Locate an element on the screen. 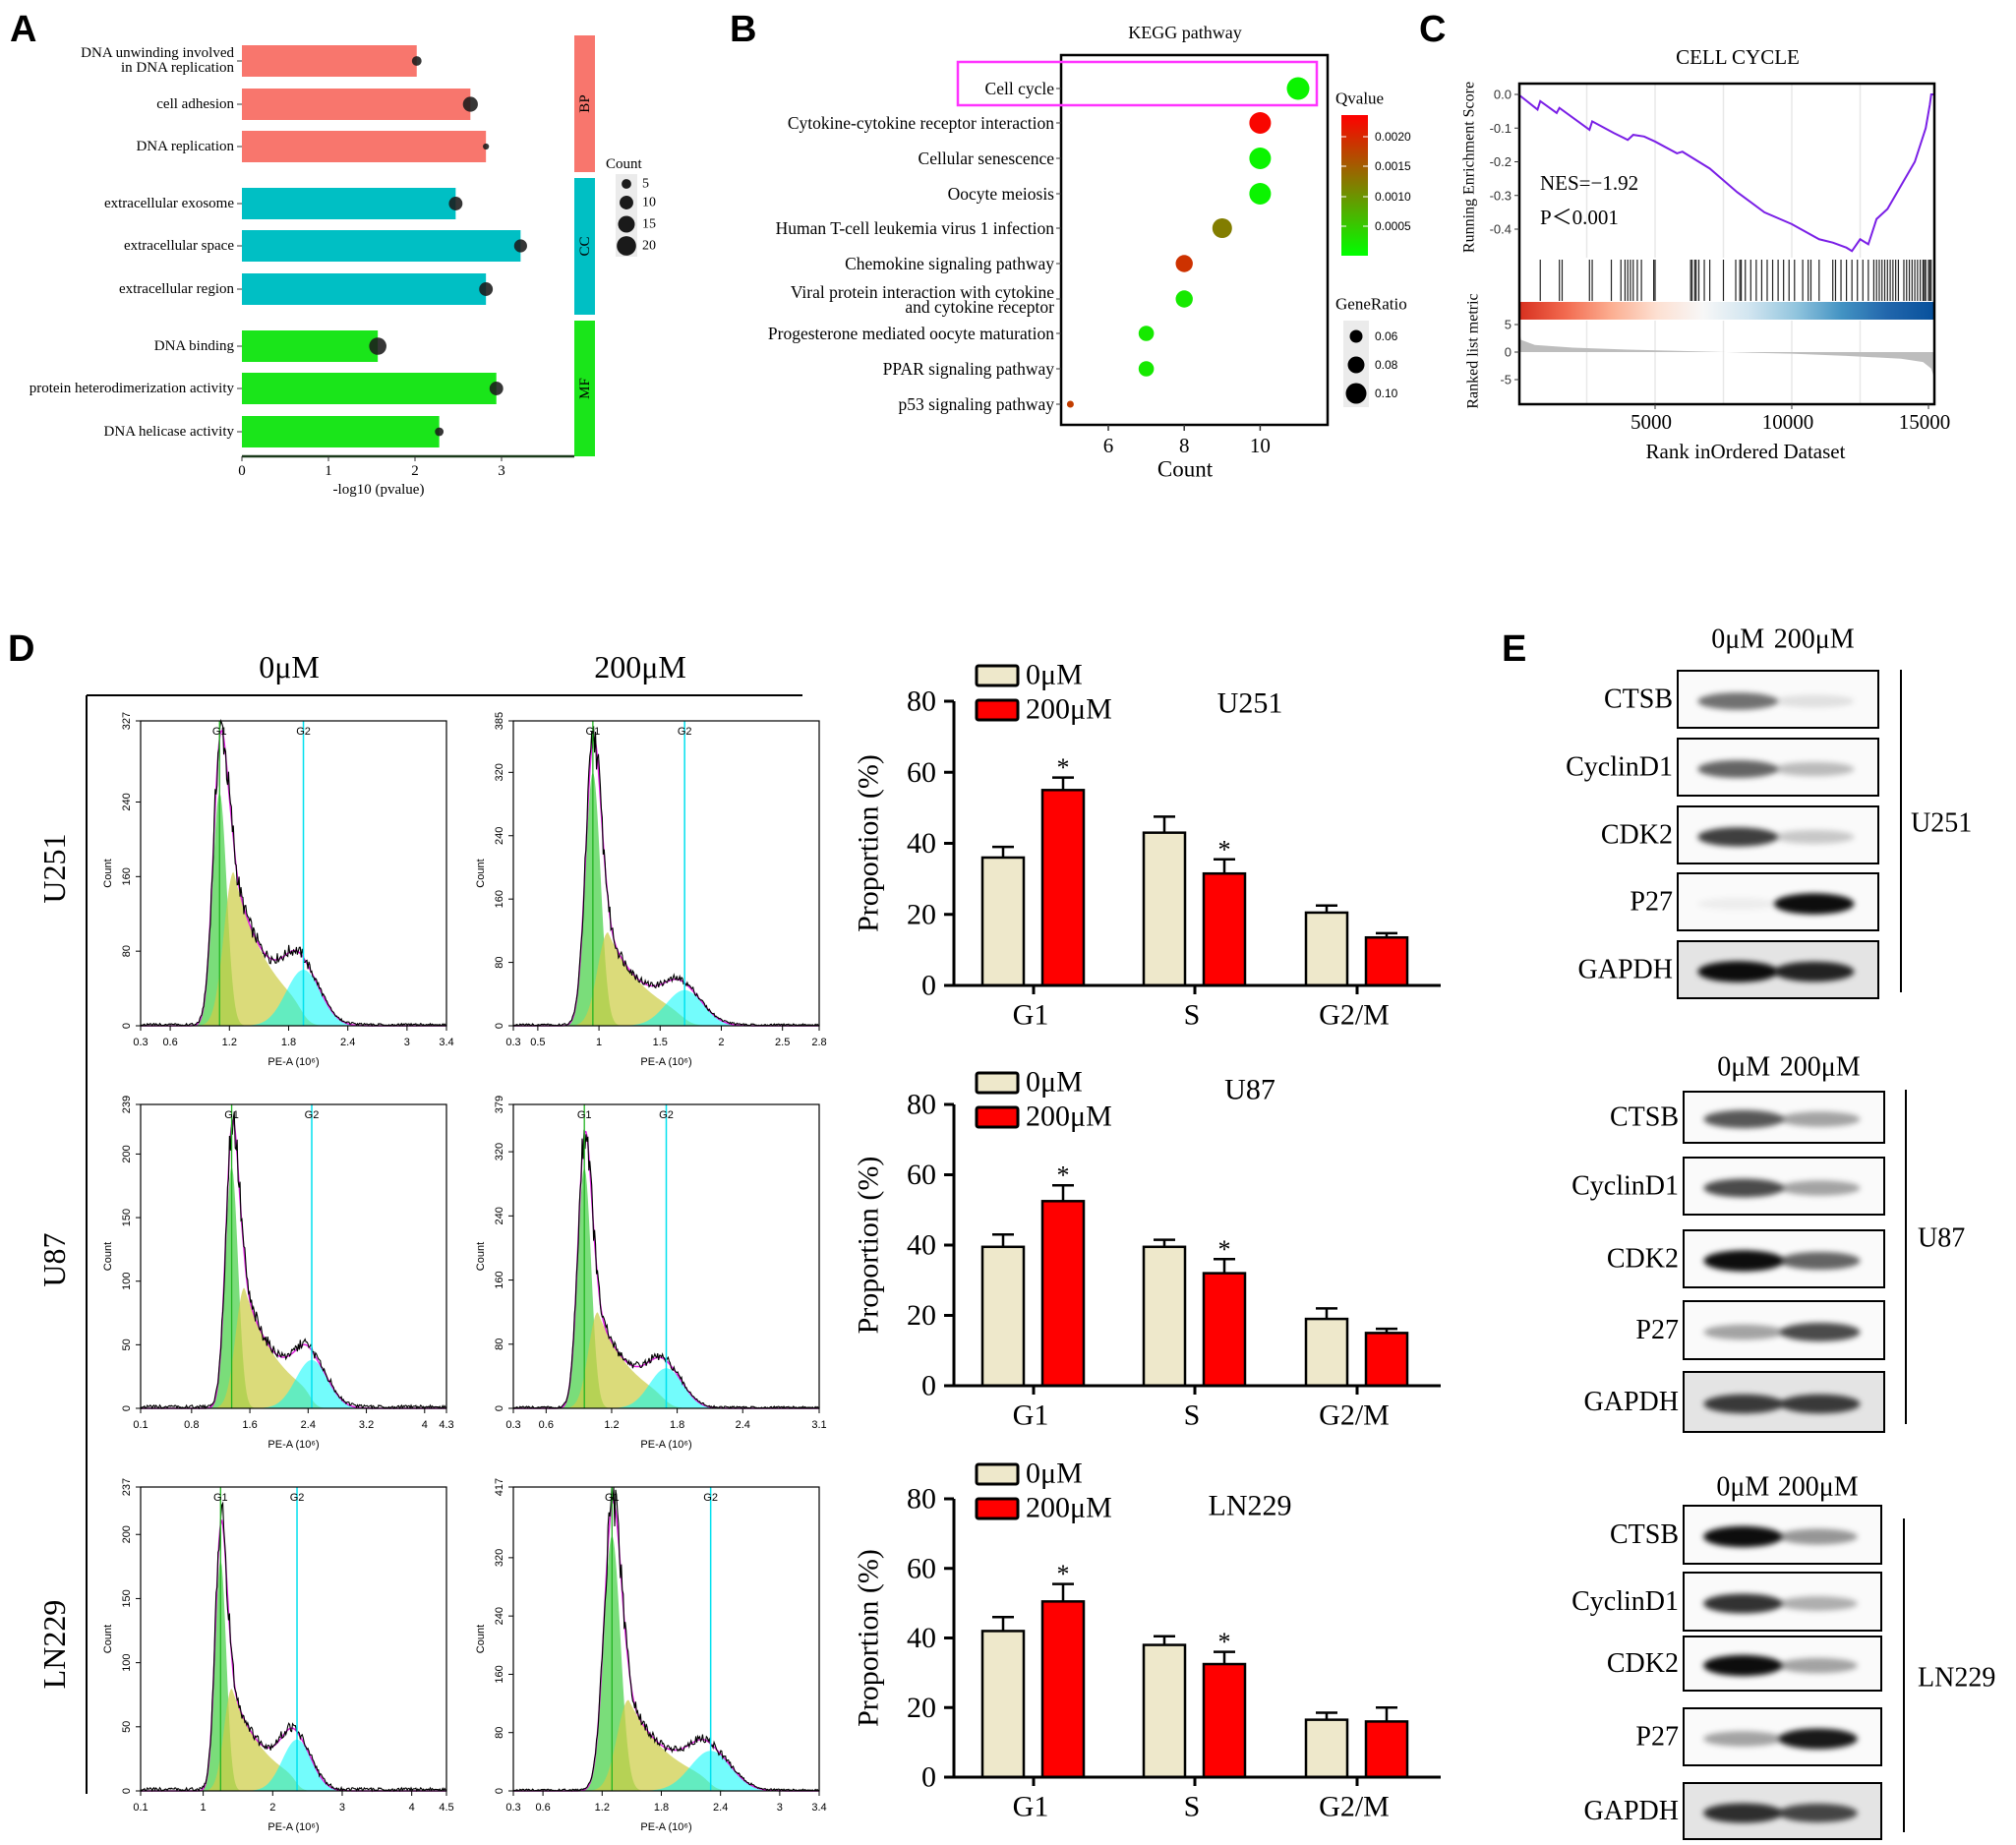 Image resolution: width=2016 pixels, height=1845 pixels. pathway-label: Human T-cell leukemia virus 1 infection is located at coordinates (915, 228).